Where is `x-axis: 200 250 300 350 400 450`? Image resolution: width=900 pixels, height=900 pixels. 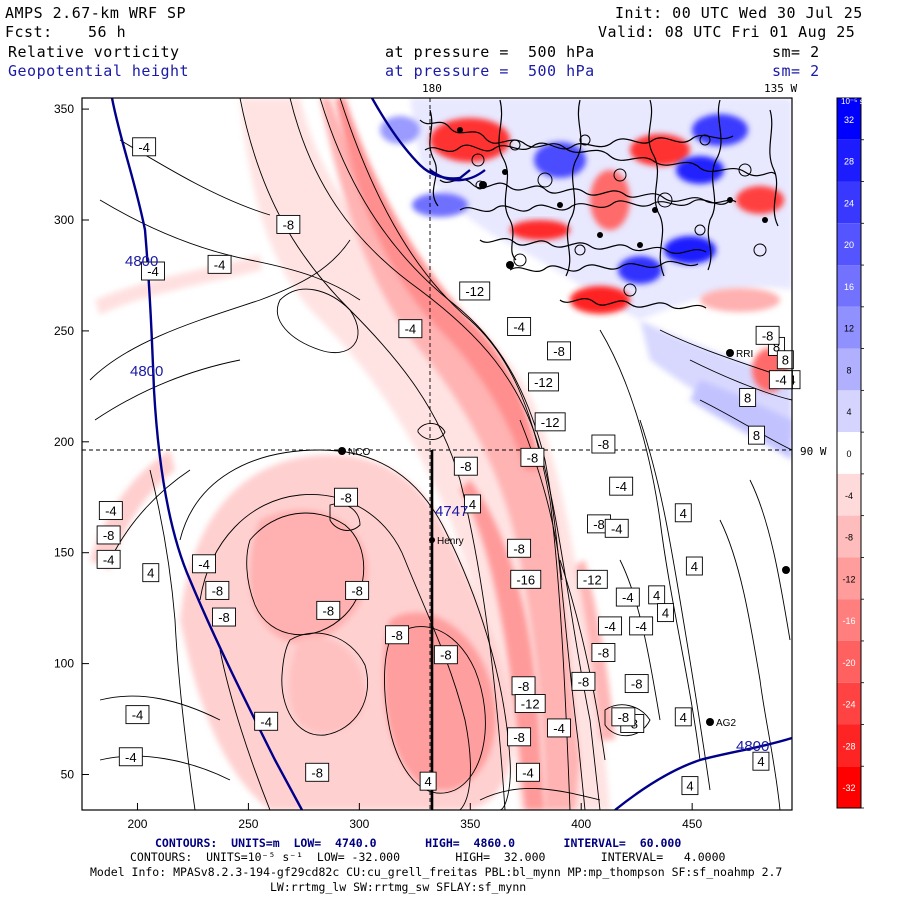
x-axis: 200 250 300 350 400 450 is located at coordinates (414, 817).